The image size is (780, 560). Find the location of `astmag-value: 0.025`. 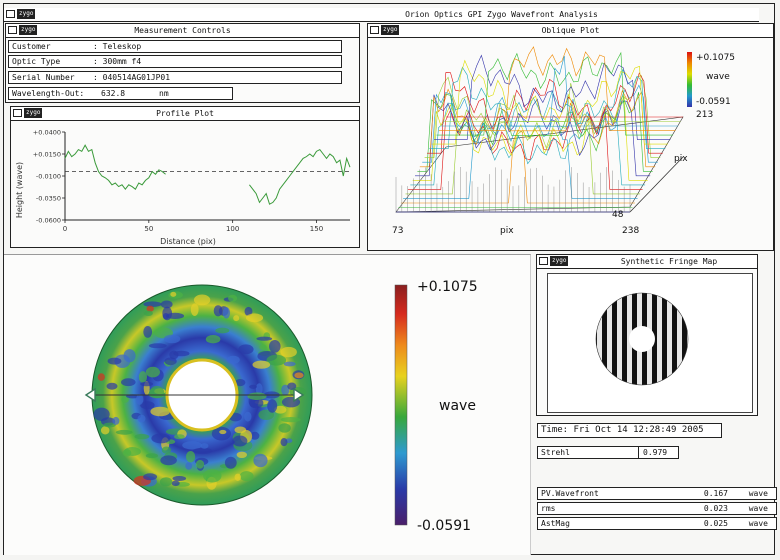

astmag-value: 0.025 is located at coordinates (715, 523).